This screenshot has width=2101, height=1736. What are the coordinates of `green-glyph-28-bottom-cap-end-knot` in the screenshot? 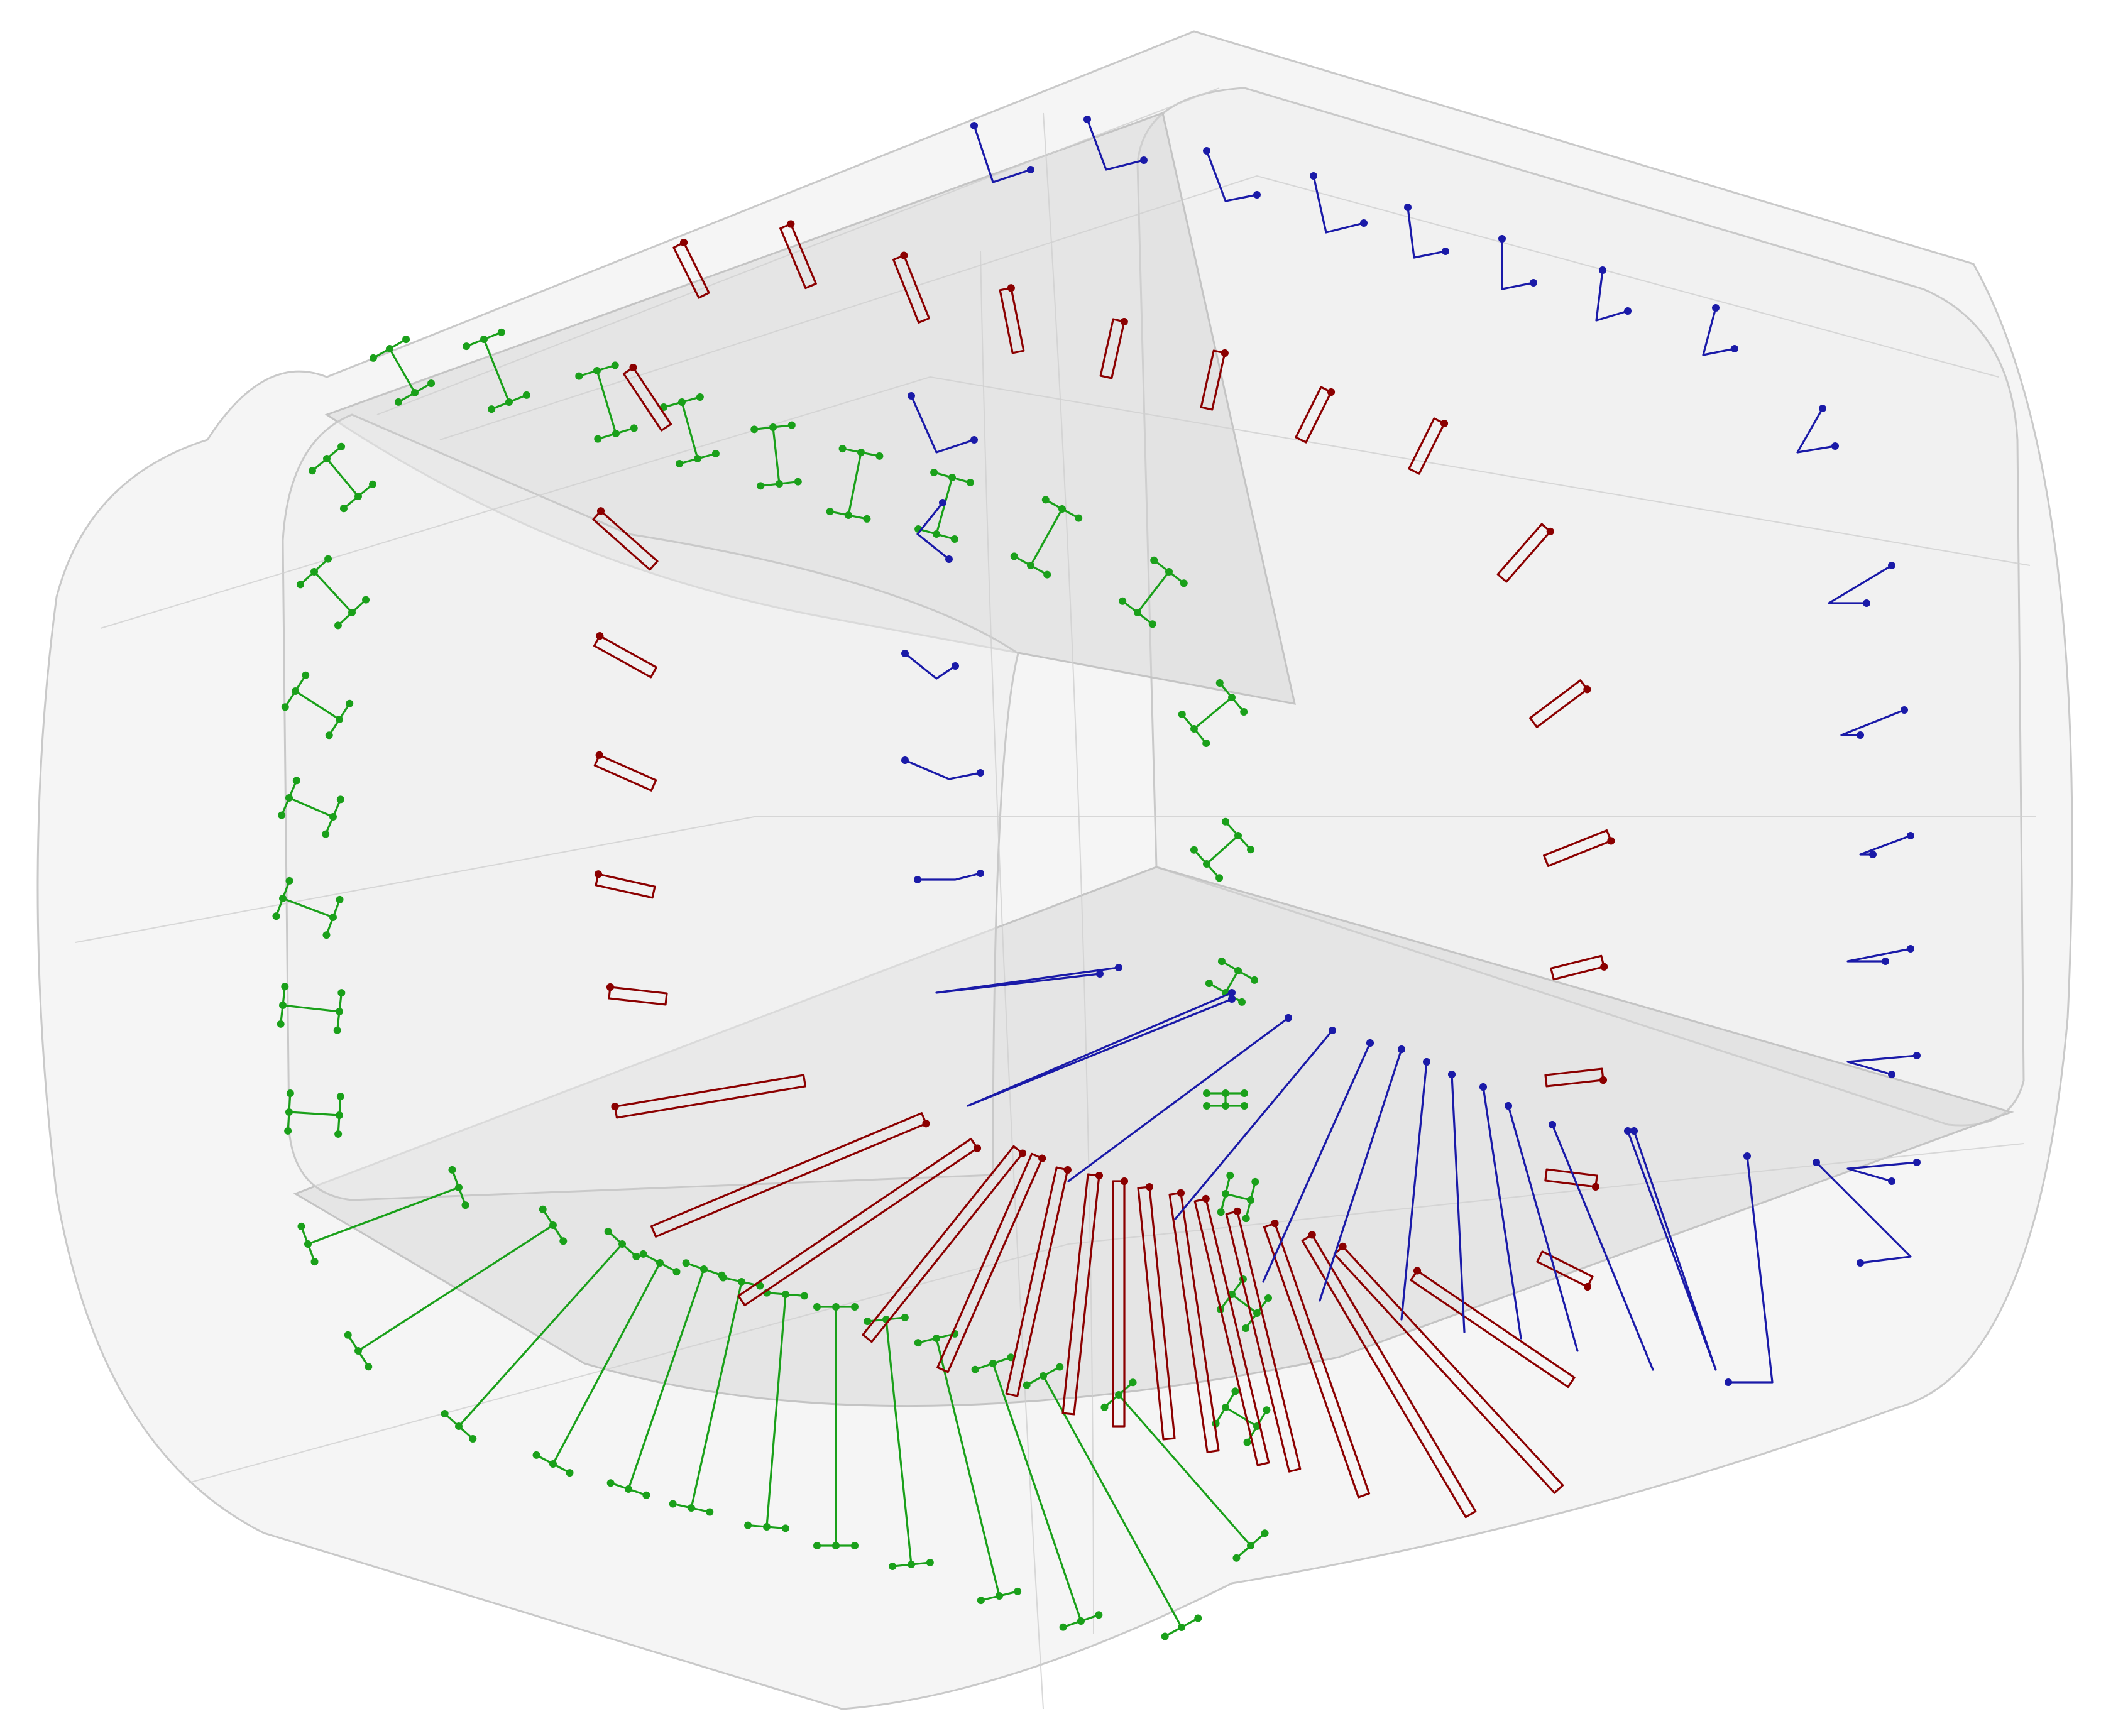 It's located at (673, 1504).